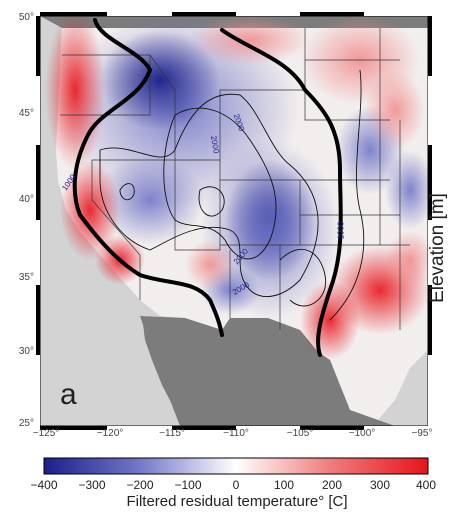 This screenshot has width=474, height=519. Describe the element at coordinates (110, 433) in the screenshot. I see `lon-tick-label: −120°` at that location.